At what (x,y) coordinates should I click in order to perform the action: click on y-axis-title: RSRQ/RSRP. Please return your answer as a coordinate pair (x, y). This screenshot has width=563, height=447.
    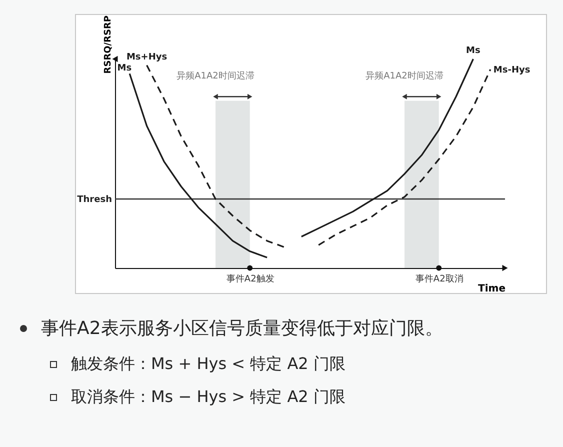
    Looking at the image, I should click on (109, 44).